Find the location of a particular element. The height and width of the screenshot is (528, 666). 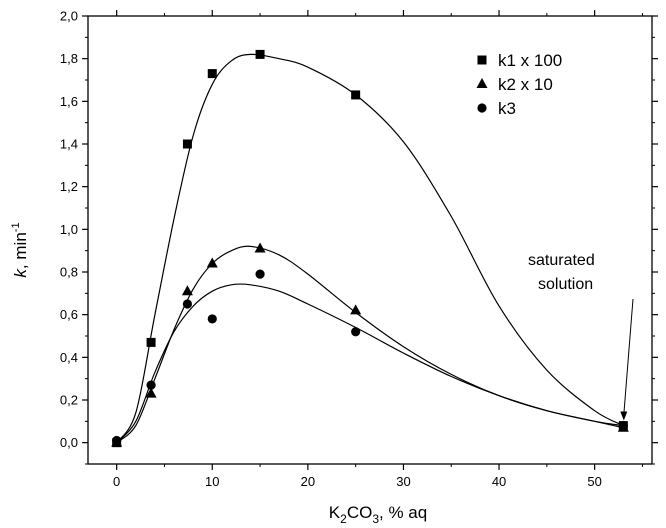

y-tick-label: 0,4 is located at coordinates (69, 357).